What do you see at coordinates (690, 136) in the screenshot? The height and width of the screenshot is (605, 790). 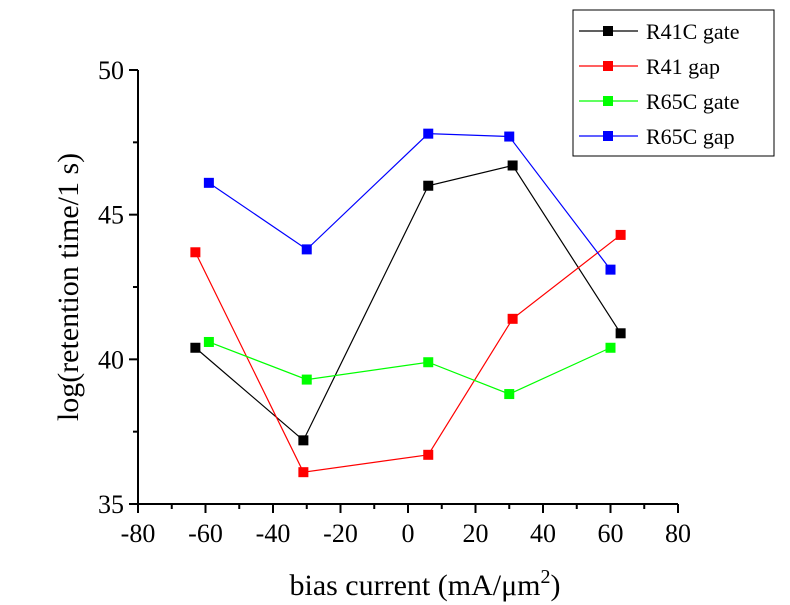 I see `legend-label: R65C gap` at bounding box center [690, 136].